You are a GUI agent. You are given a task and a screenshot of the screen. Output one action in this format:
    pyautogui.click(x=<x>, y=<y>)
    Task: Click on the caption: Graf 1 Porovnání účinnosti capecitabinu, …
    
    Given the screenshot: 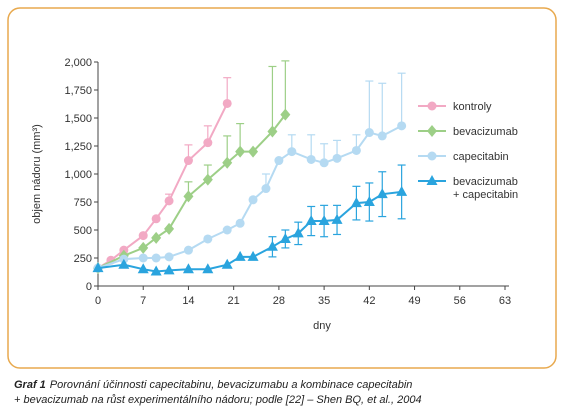 What is the action you would take?
    pyautogui.click(x=218, y=393)
    